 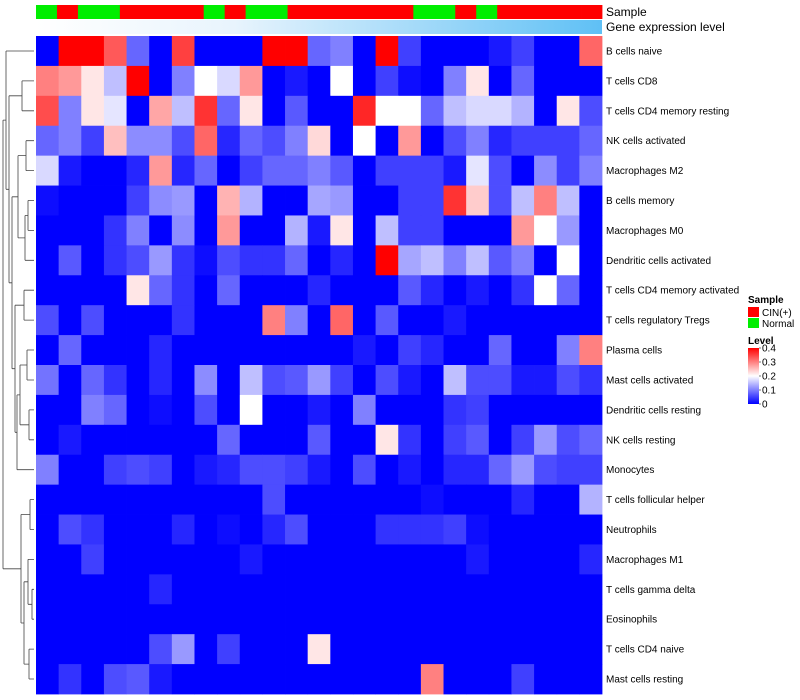 What do you see at coordinates (645, 560) in the screenshot?
I see `row-label: Macrophages M1` at bounding box center [645, 560].